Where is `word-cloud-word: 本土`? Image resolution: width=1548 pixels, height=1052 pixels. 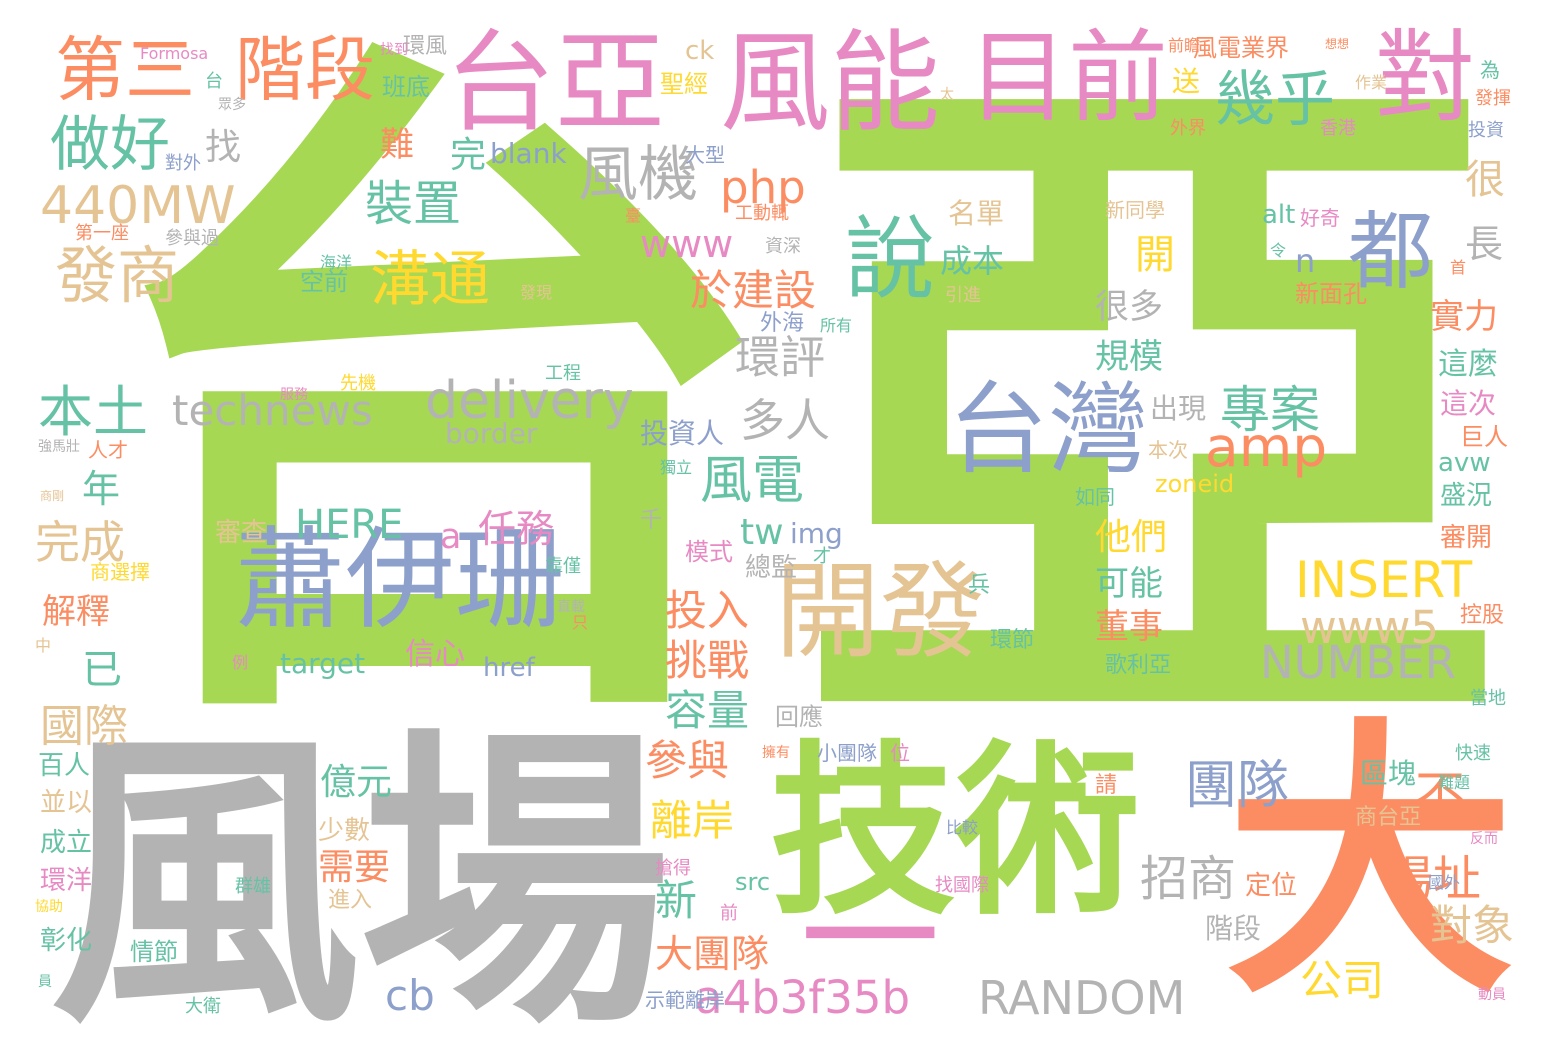
word-cloud-word: 本土 is located at coordinates (93, 412).